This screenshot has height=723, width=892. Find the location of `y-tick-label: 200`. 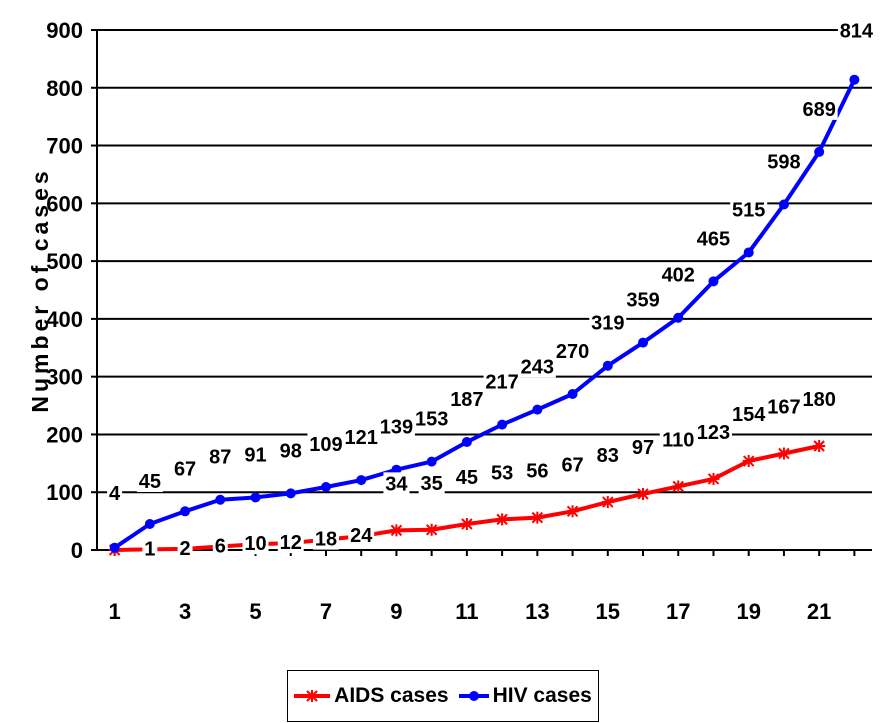

y-tick-label: 200 is located at coordinates (64, 434).